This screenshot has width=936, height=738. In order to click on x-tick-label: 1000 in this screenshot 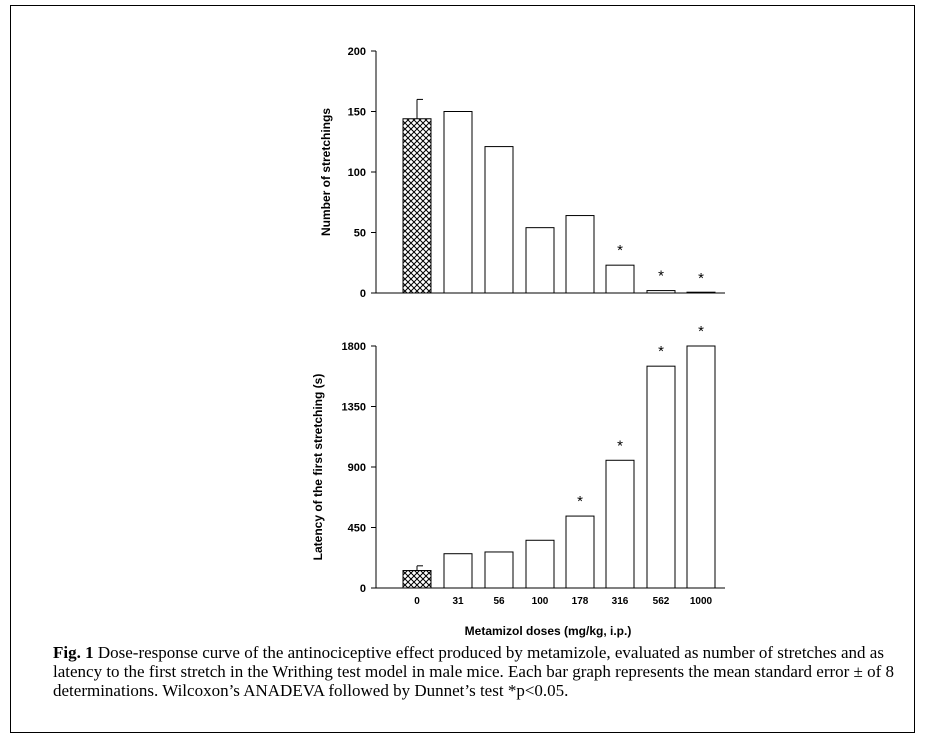, I will do `click(701, 601)`.